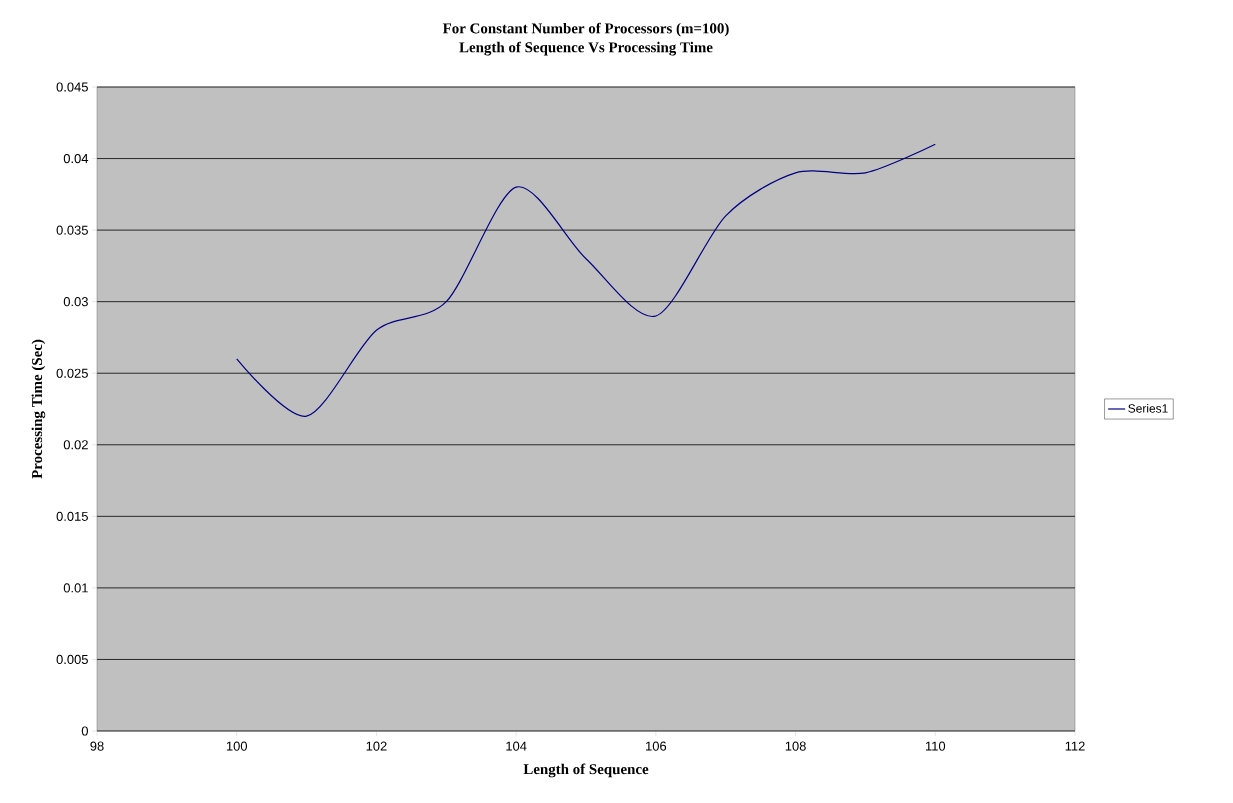 The image size is (1233, 803). I want to click on y-tick-label: 0.01, so click(75, 588).